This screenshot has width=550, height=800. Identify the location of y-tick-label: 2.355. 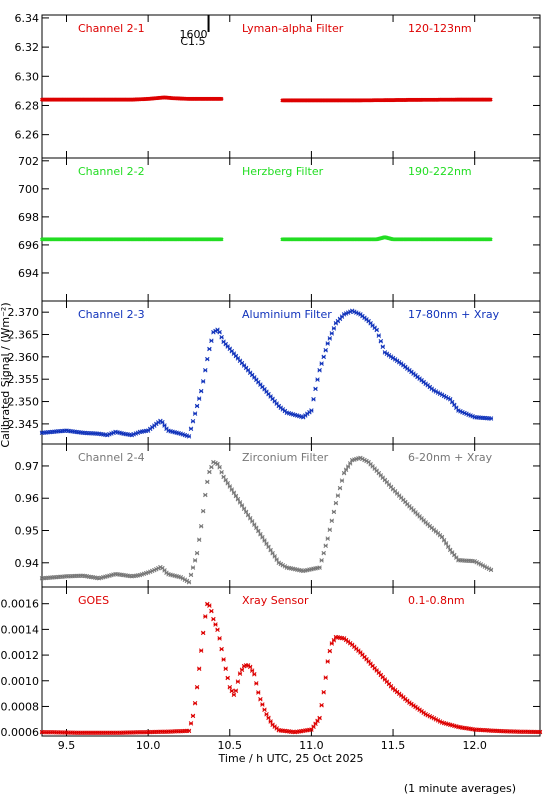
(24, 379).